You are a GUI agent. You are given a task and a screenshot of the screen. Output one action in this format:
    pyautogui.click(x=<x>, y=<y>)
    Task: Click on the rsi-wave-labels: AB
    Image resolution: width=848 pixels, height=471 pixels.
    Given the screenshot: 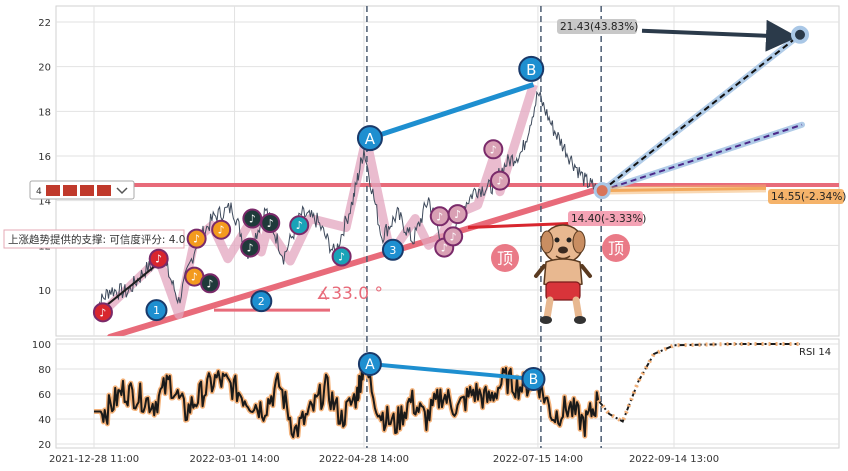 What is the action you would take?
    pyautogui.click(x=451, y=371)
    